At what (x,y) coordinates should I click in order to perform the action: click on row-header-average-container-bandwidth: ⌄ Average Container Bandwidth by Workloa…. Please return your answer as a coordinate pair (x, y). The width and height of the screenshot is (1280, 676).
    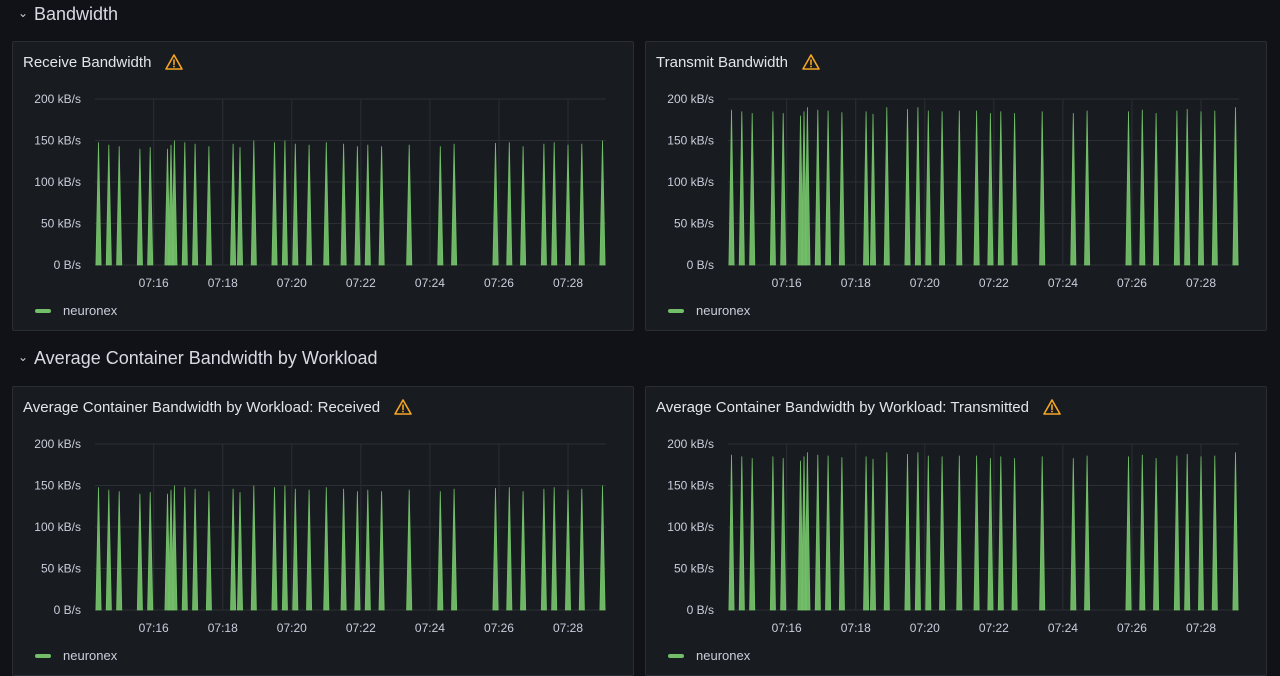
    Looking at the image, I should click on (198, 358).